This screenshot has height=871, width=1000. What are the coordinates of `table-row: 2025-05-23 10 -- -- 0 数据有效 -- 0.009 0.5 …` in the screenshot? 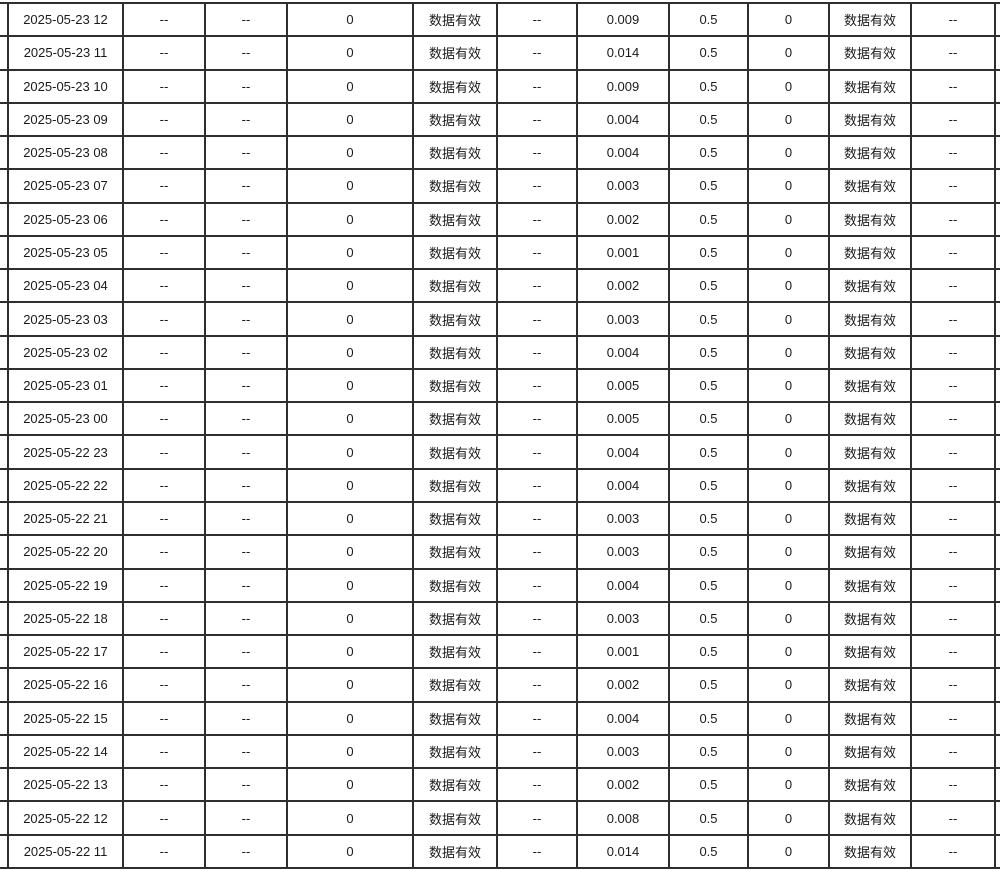 It's located at (500, 86).